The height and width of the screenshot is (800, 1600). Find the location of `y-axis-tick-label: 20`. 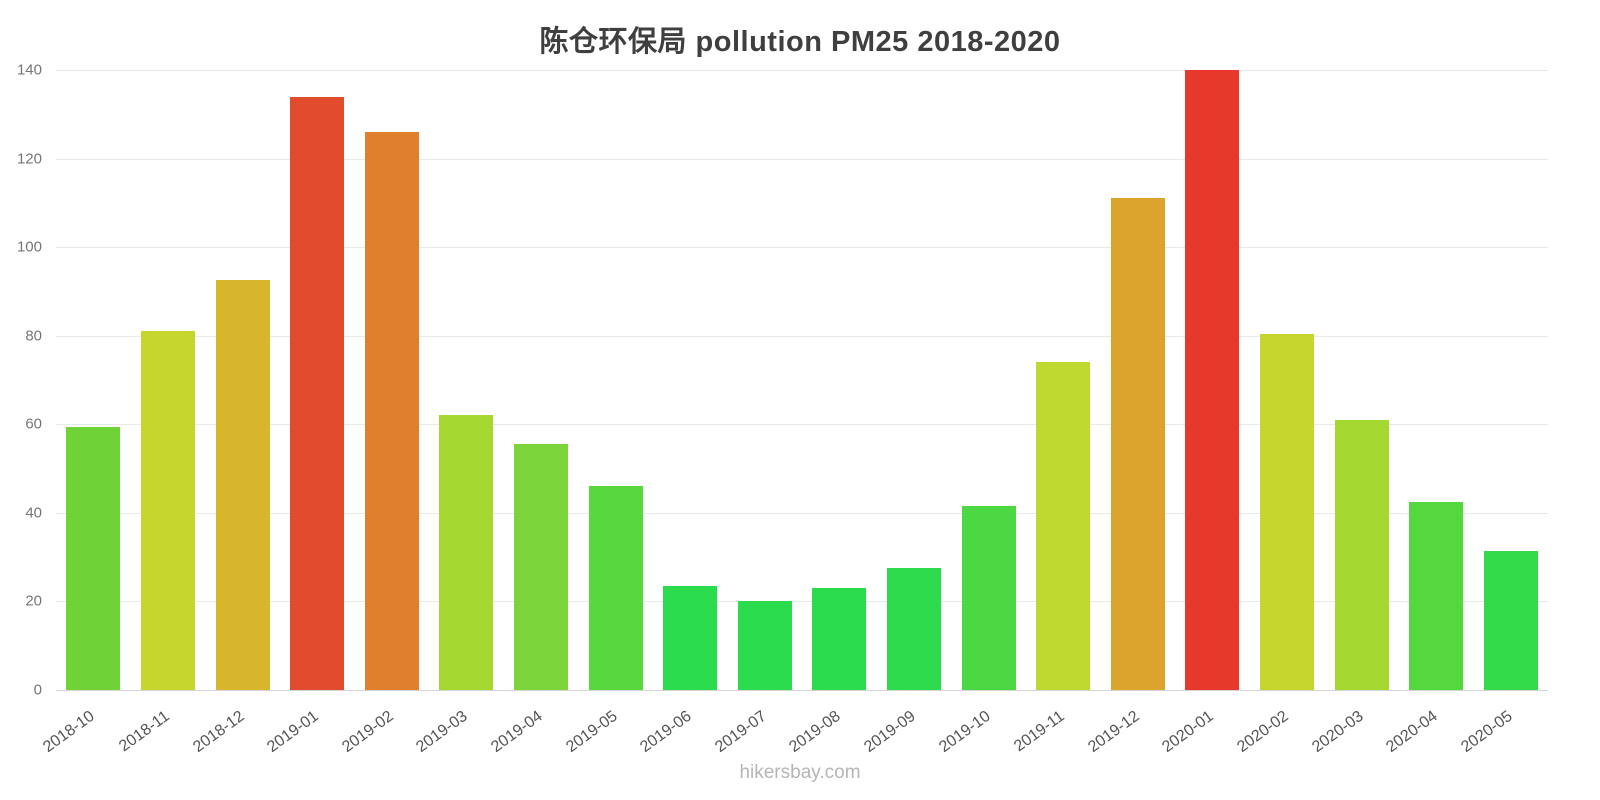

y-axis-tick-label: 20 is located at coordinates (33, 601).